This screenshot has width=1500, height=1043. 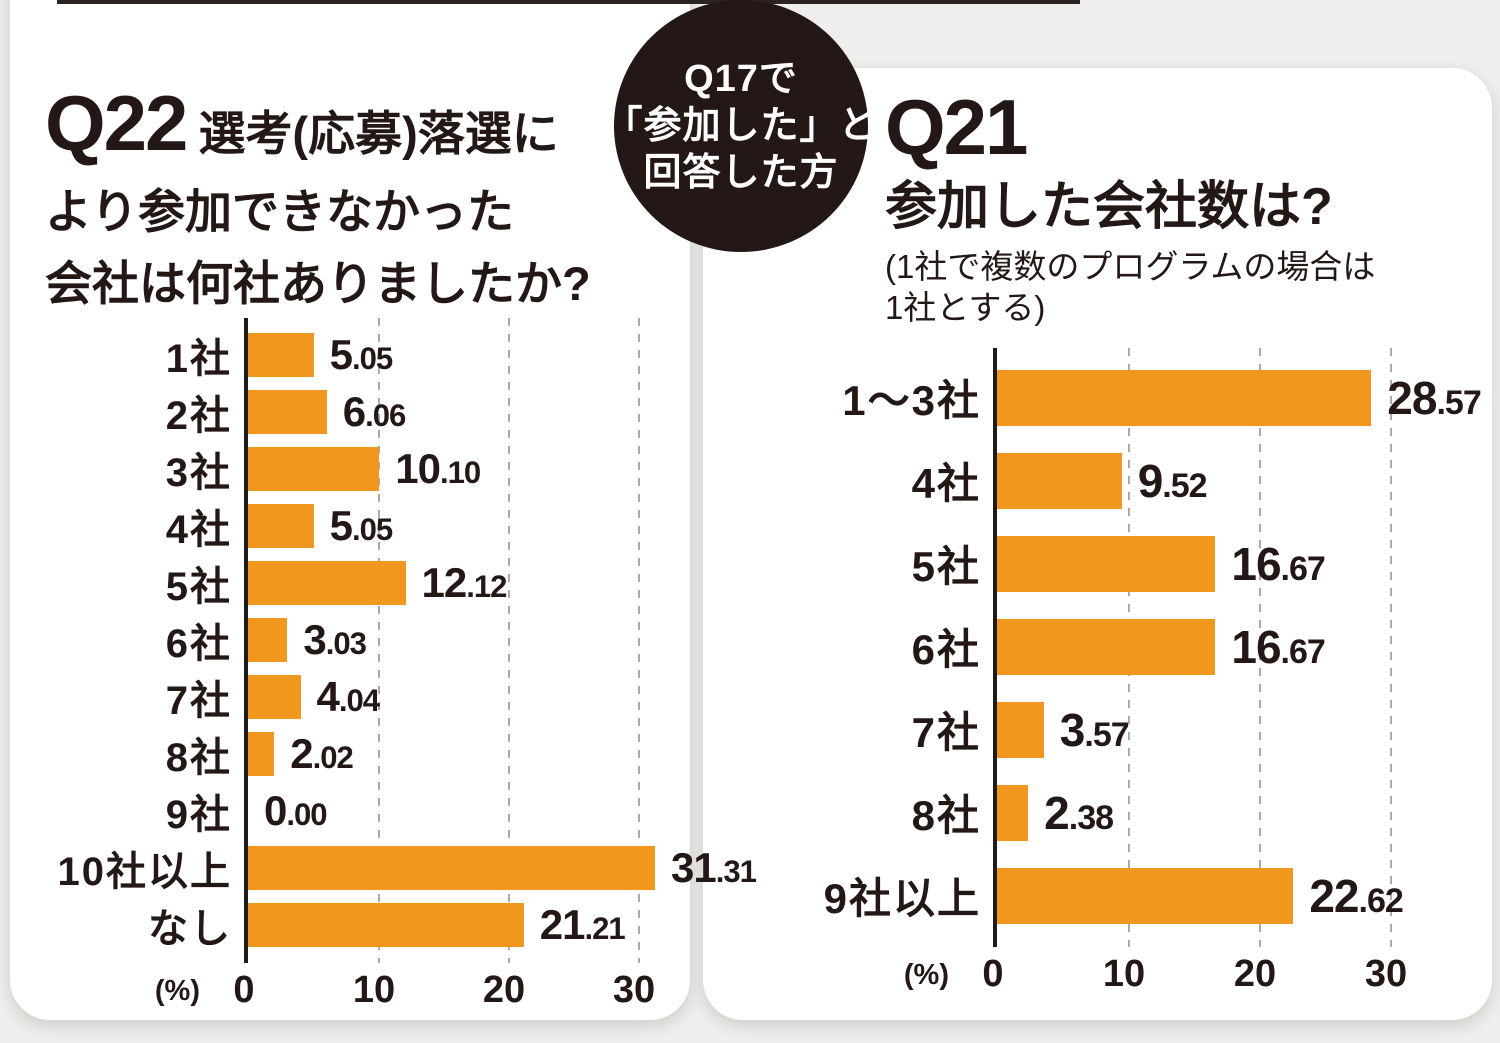 I want to click on value-label: 12.12, so click(x=464, y=582).